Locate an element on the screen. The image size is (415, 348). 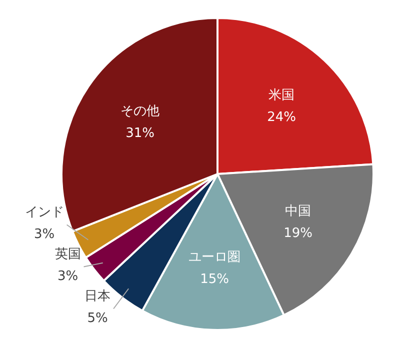
slice-label: 英国 is located at coordinates (67, 254).